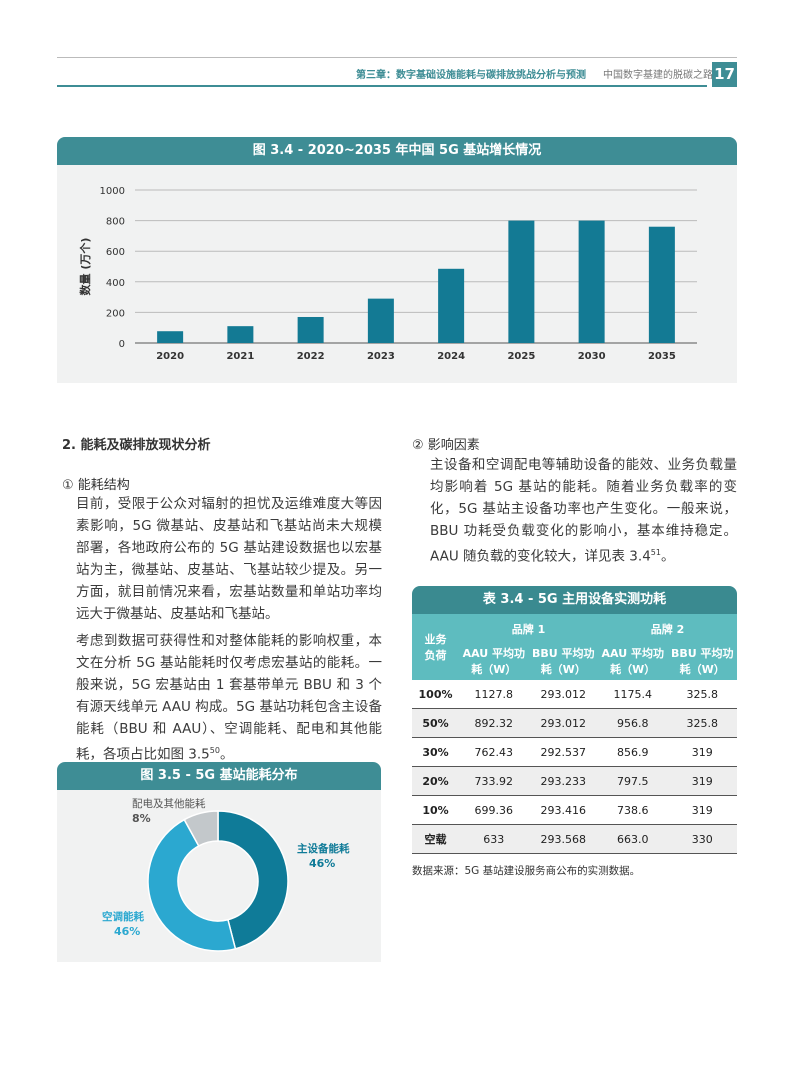  What do you see at coordinates (436, 647) in the screenshot?
I see `table-header: 业务负荷` at bounding box center [436, 647].